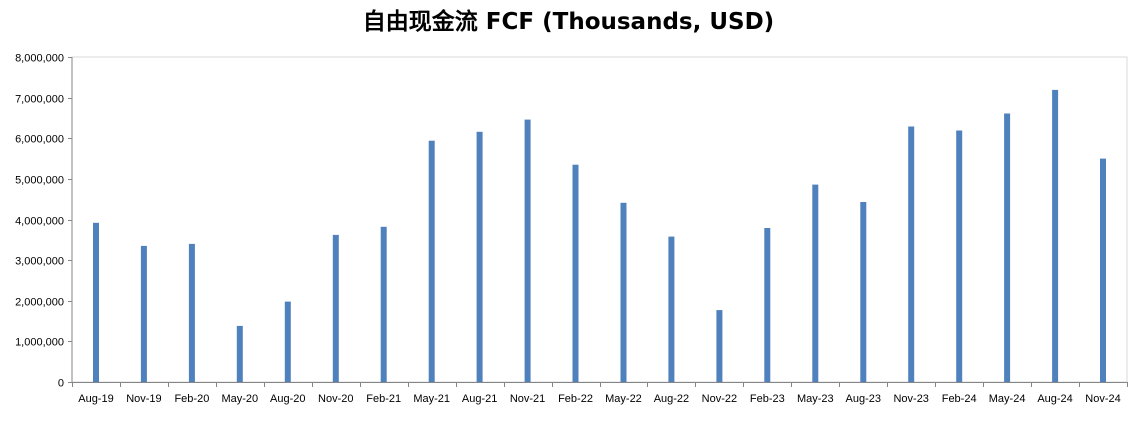  Describe the element at coordinates (1007, 399) in the screenshot. I see `x-tick-label: May-24` at that location.